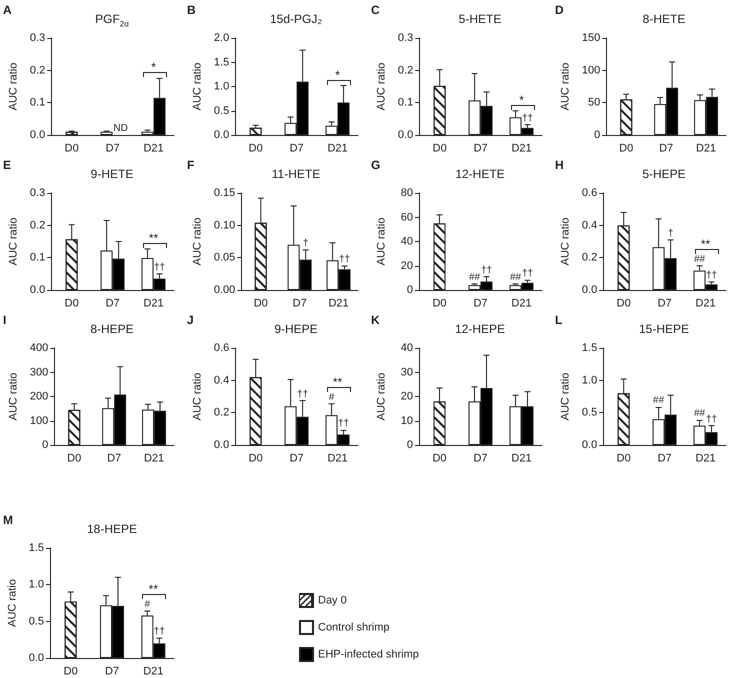 This screenshot has width=735, height=678. I want to click on y-tick-label: 0.6, so click(222, 348).